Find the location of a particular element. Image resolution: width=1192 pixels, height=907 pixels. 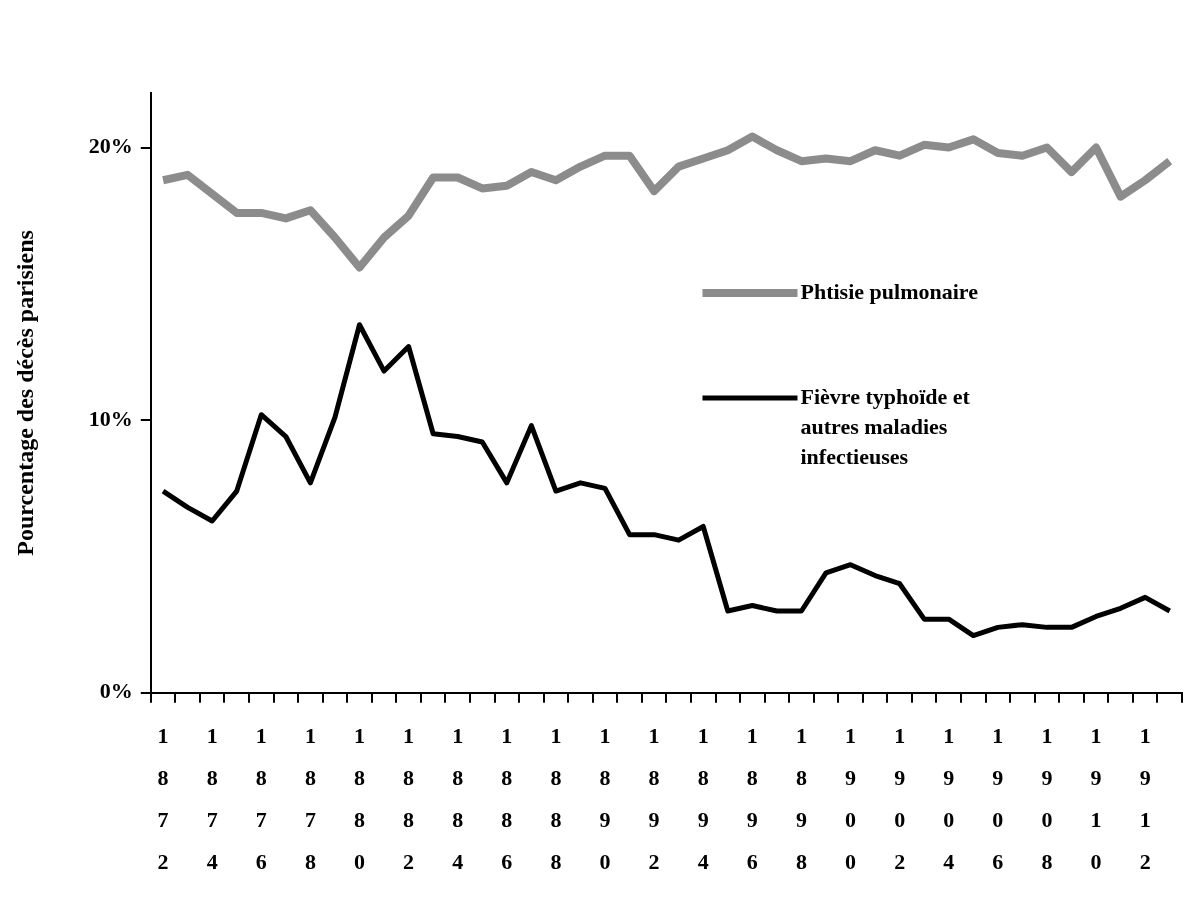

x-tick-label: 1876 is located at coordinates (261, 798).